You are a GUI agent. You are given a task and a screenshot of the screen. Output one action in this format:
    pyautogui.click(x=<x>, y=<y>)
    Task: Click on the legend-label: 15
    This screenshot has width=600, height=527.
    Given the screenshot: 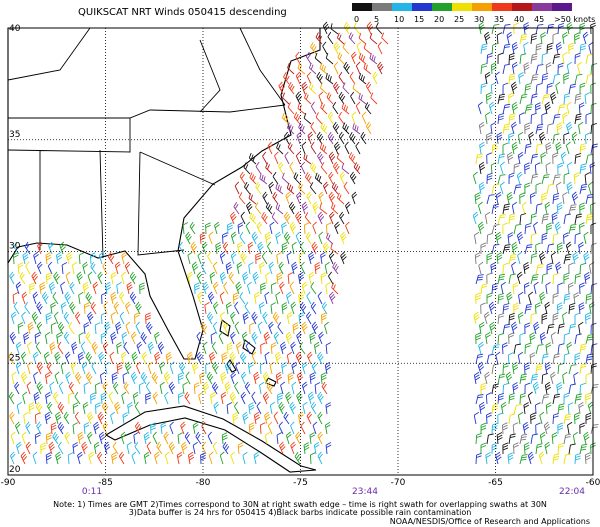 What is the action you would take?
    pyautogui.click(x=419, y=19)
    